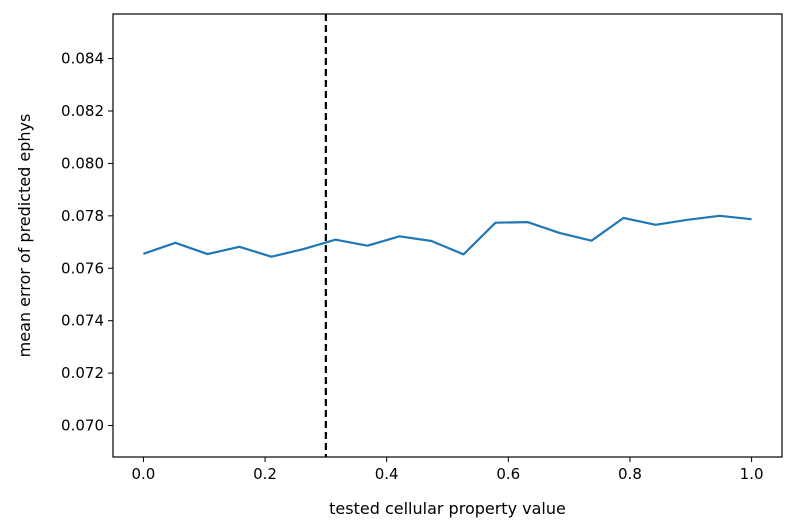  What do you see at coordinates (447, 508) in the screenshot?
I see `x-axis-label: tested cellular property value` at bounding box center [447, 508].